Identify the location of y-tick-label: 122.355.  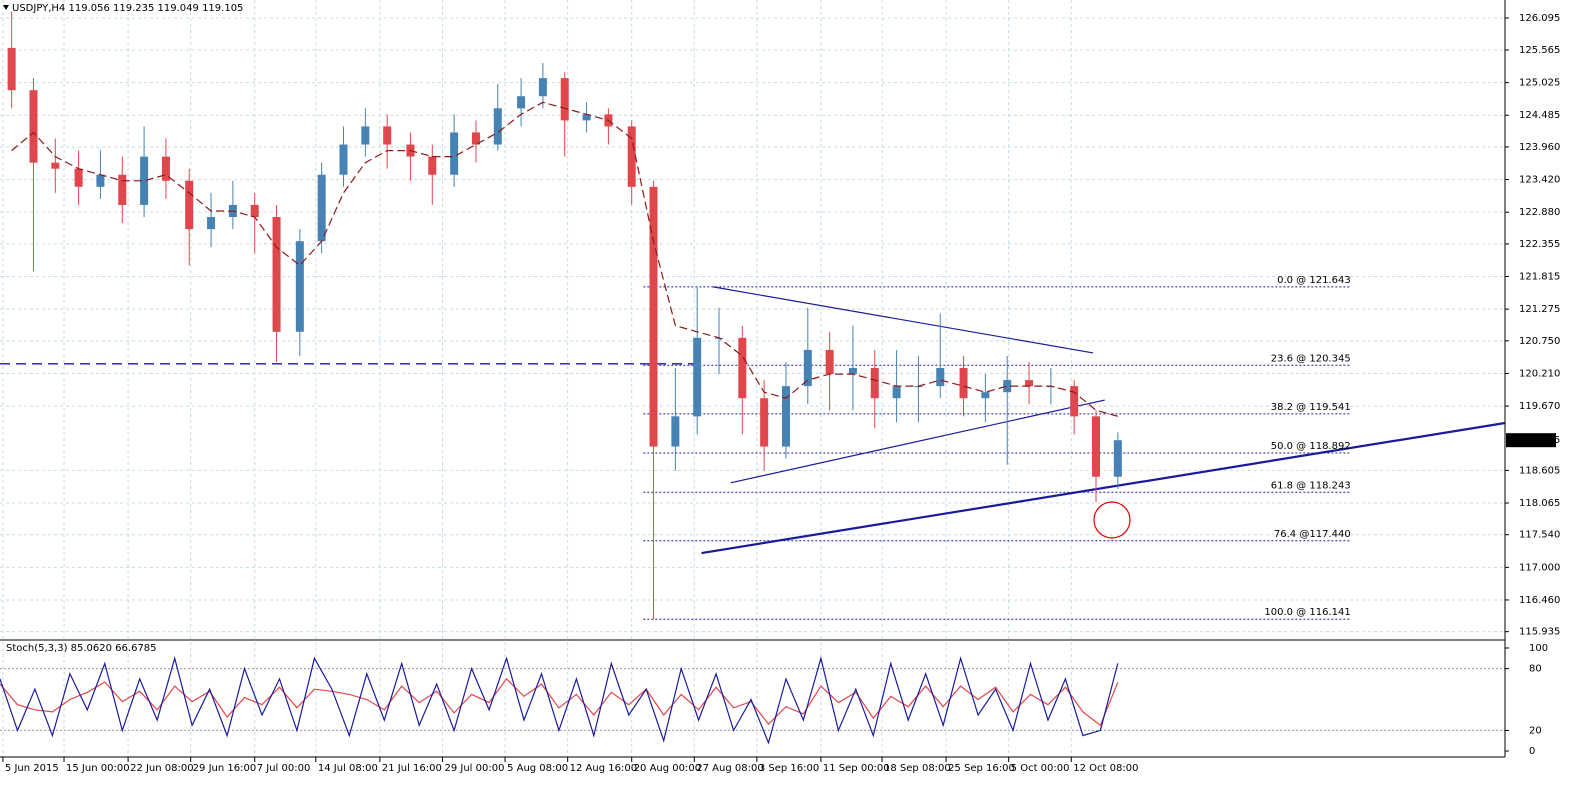
(1539, 244).